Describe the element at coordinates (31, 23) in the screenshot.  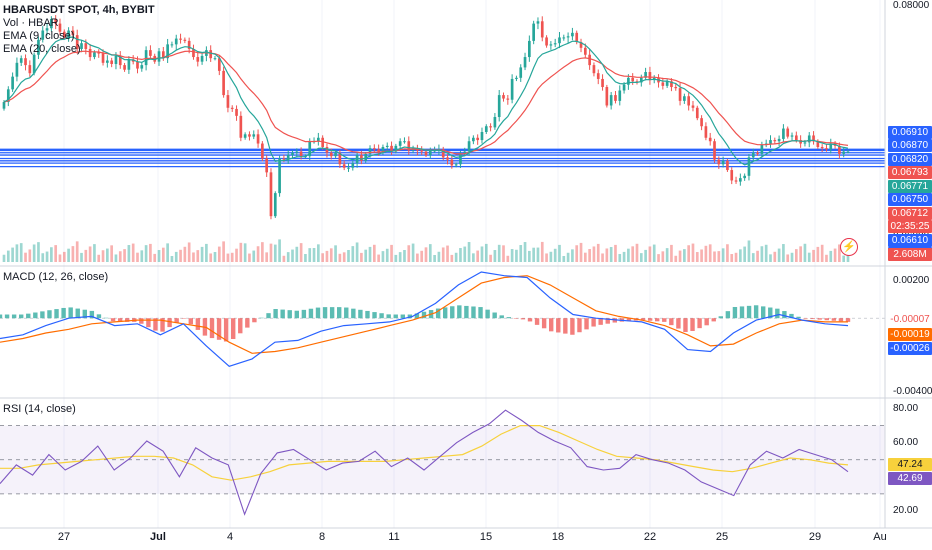
I see `volume-legend: Vol · HBAR` at that location.